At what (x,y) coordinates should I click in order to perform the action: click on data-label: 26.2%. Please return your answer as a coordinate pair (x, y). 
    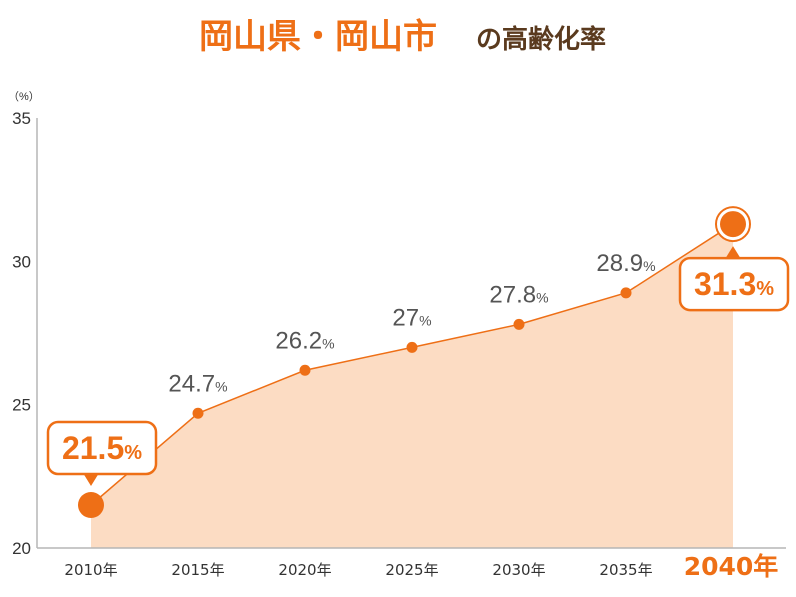
    Looking at the image, I should click on (304, 340).